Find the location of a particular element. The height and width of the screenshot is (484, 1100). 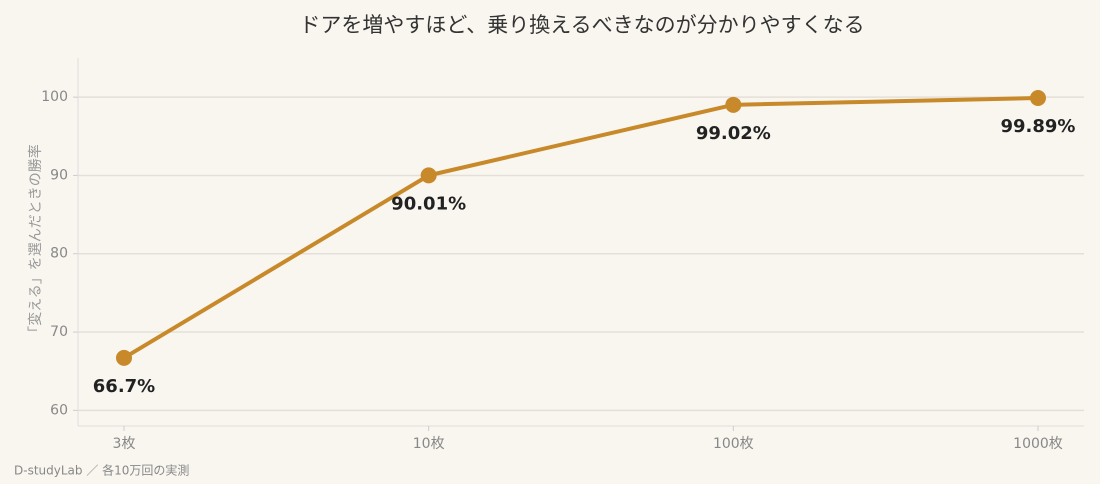

x-tick-label: 3枚 is located at coordinates (124, 444).